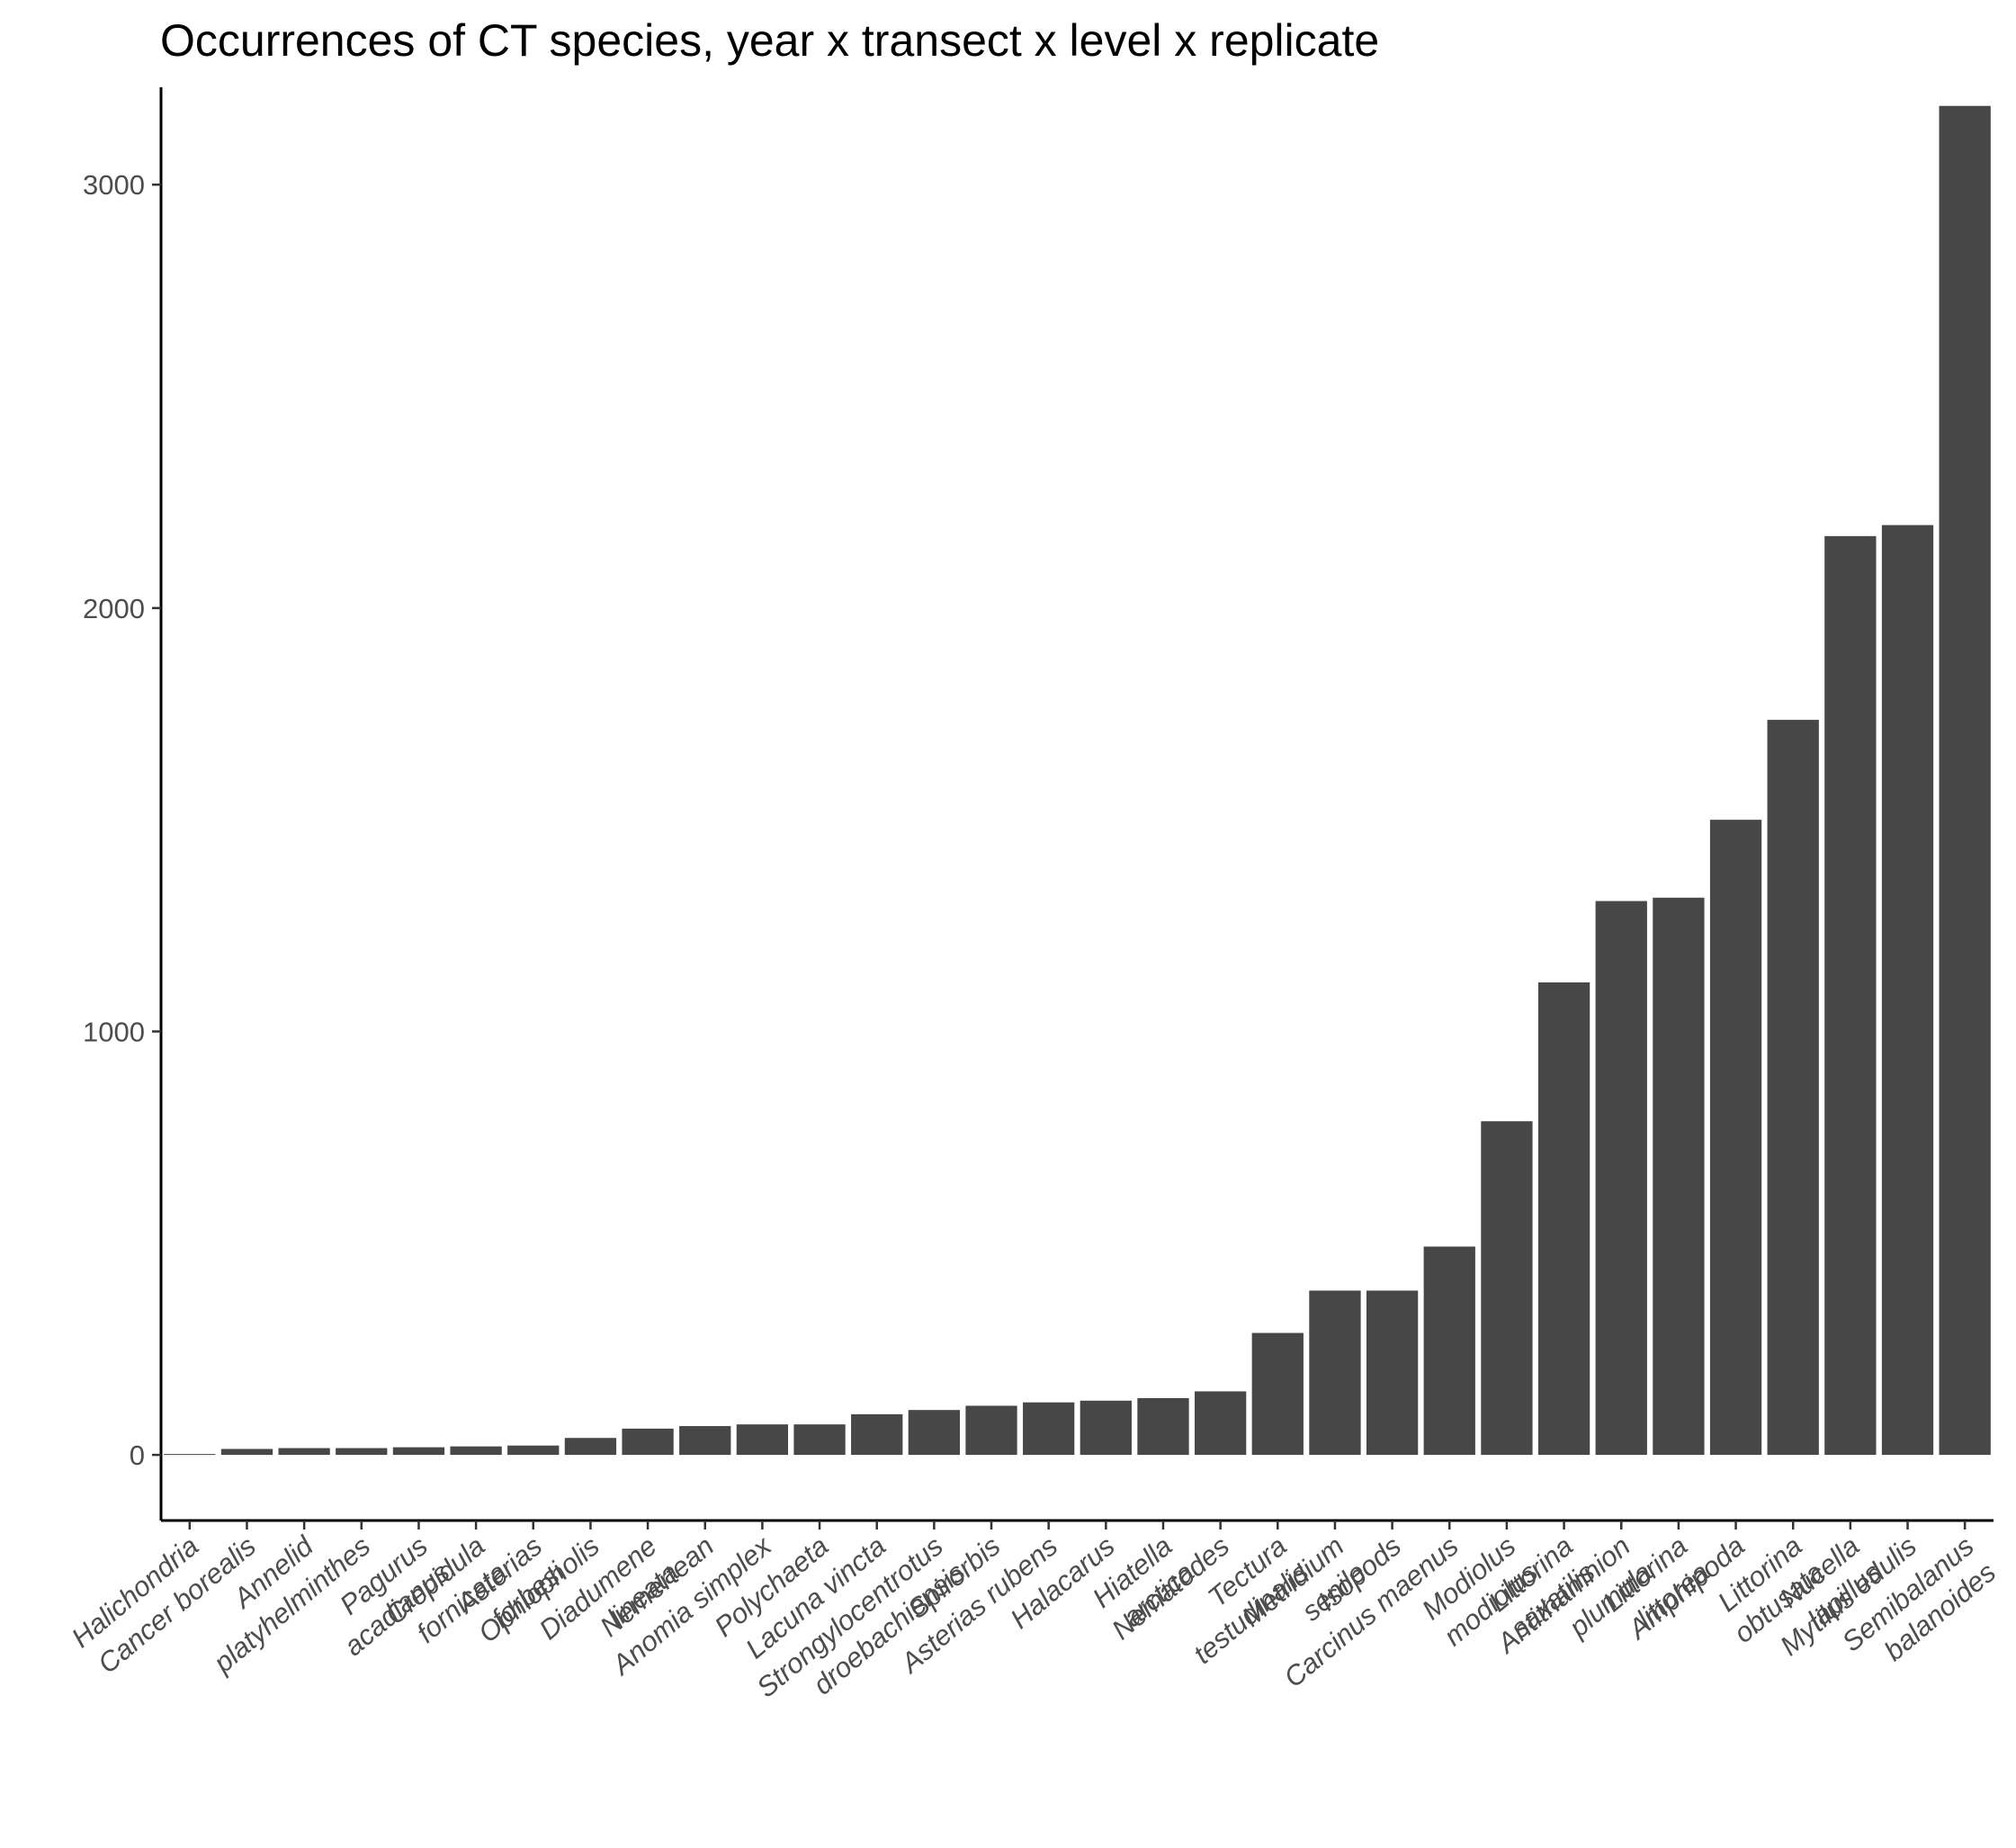 This screenshot has height=1848, width=2016. Describe the element at coordinates (122, 820) in the screenshot. I see `y-axis: 0 1000 2000 3000` at that location.